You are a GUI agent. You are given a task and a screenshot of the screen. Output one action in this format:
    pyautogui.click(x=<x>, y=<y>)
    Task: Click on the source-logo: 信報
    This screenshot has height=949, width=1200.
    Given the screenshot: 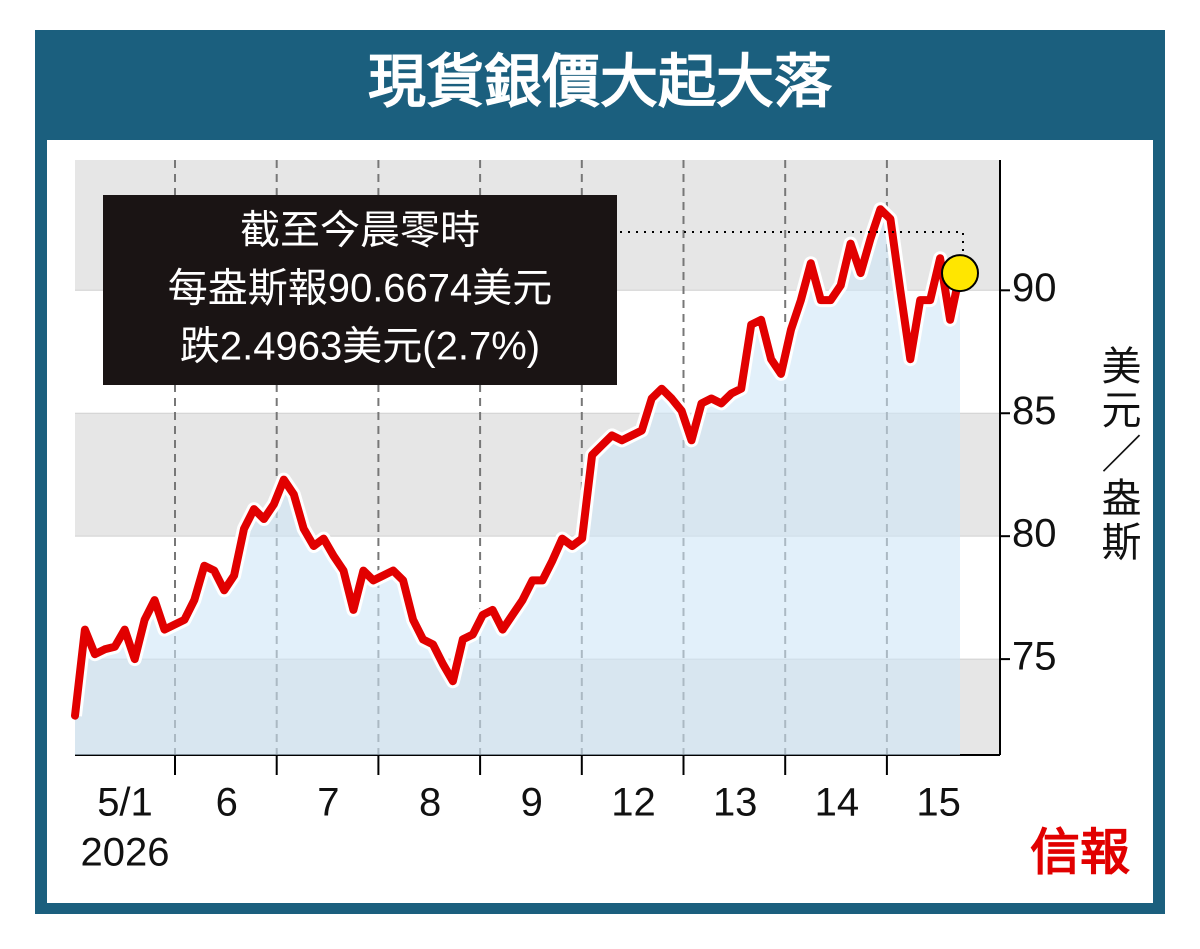 What is the action you would take?
    pyautogui.click(x=1080, y=852)
    